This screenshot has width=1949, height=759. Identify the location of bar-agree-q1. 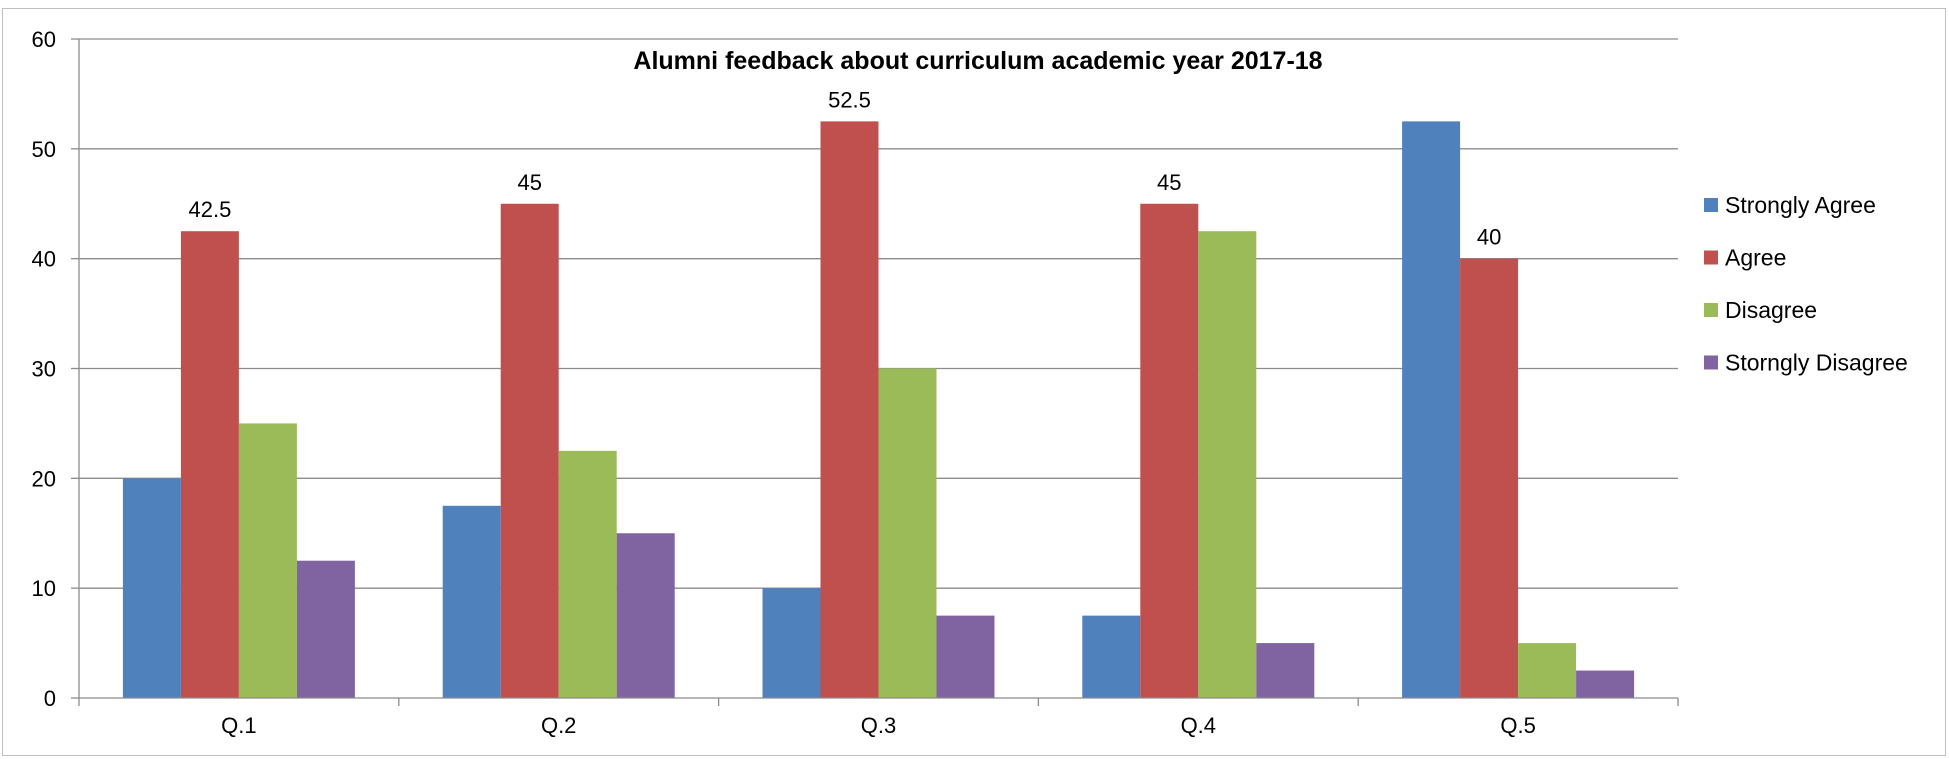
(209, 465).